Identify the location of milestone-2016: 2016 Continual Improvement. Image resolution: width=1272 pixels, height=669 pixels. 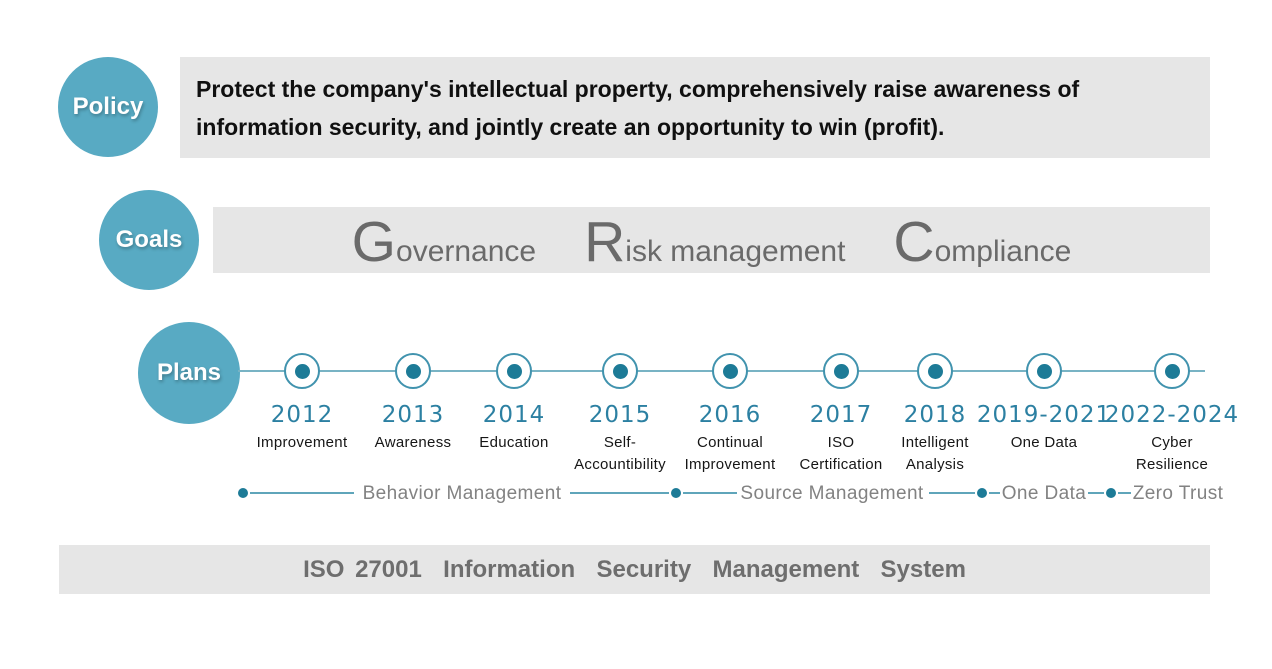
(730, 439).